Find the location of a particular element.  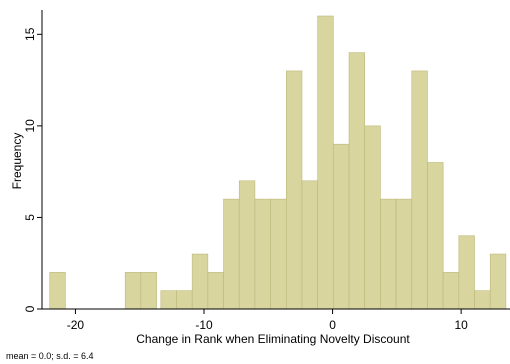

x-tick-label: 0 is located at coordinates (332, 325).